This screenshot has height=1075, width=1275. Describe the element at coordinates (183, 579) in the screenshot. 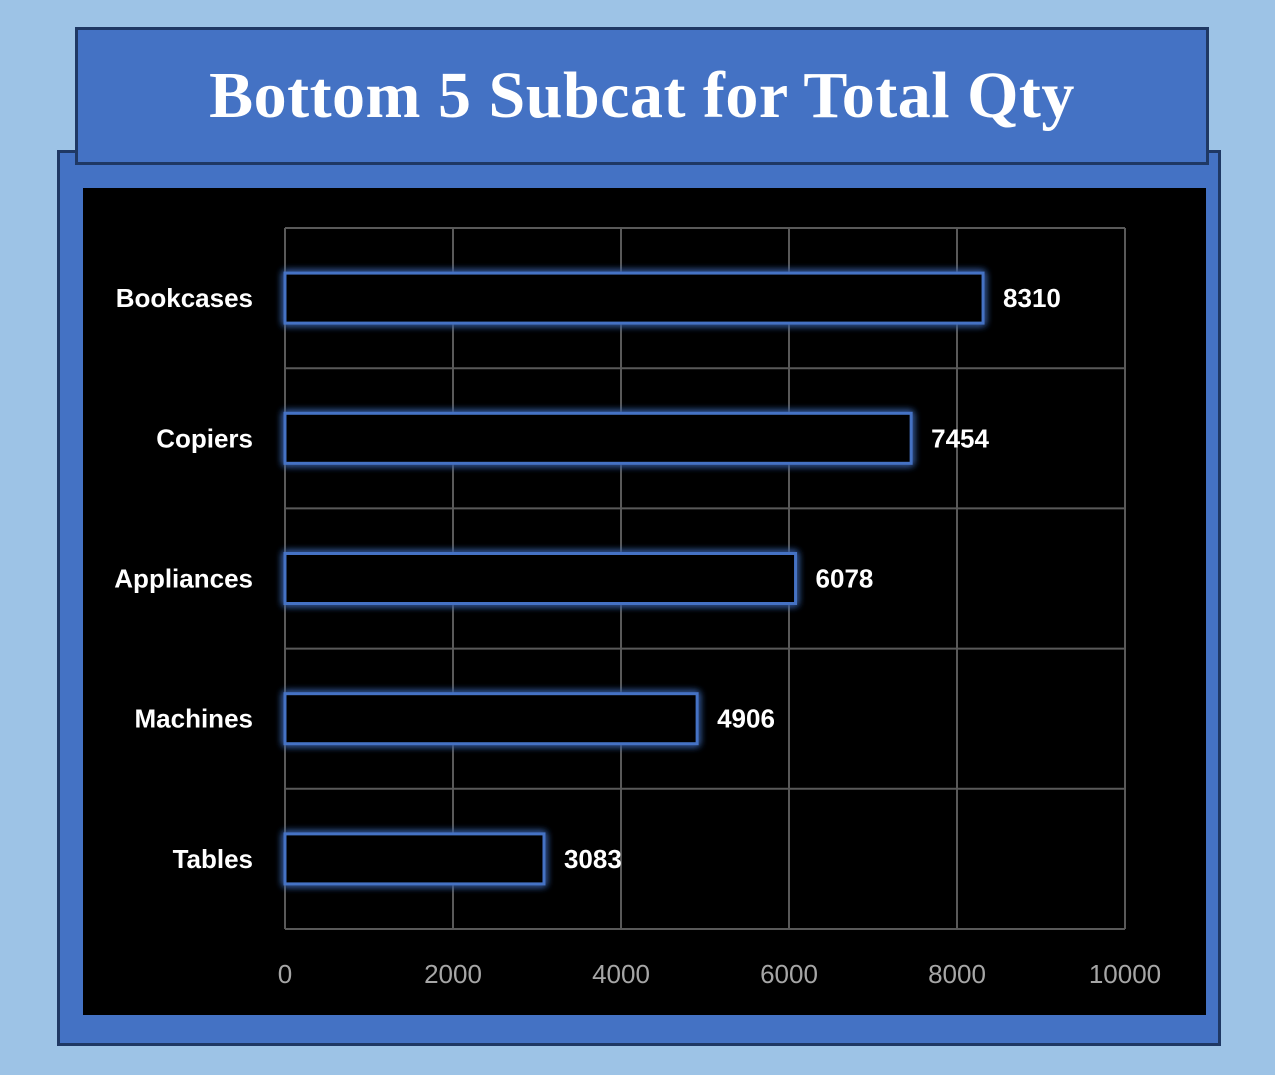

I see `category-label: Appliances` at that location.